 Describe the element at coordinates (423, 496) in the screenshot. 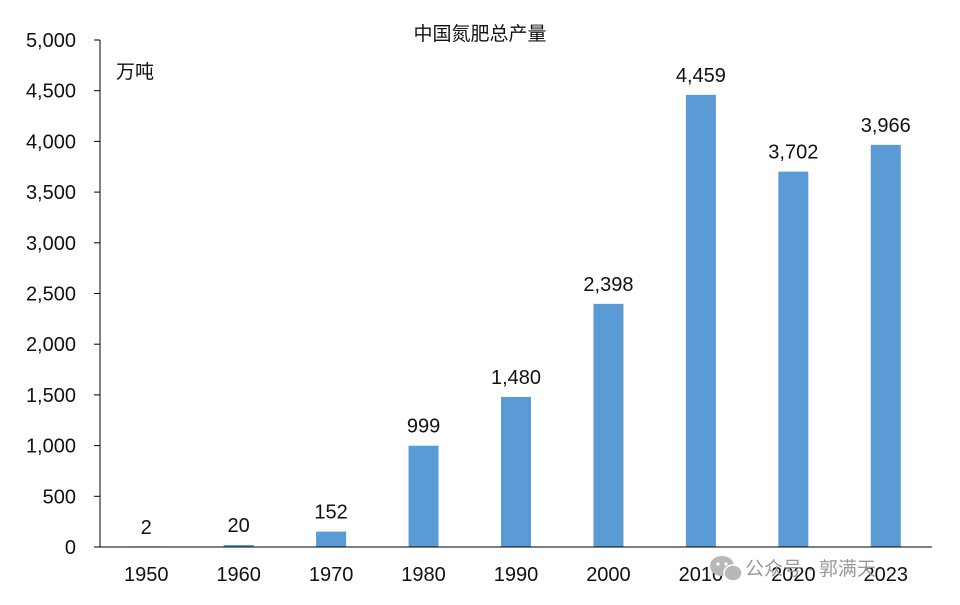

I see `bar-1980` at that location.